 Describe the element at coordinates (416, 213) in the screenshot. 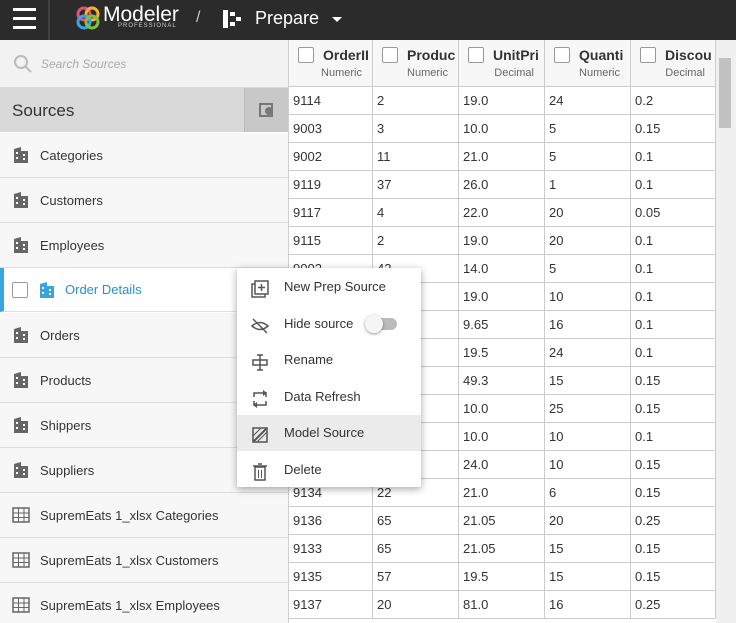

I see `table-cell: 4` at that location.